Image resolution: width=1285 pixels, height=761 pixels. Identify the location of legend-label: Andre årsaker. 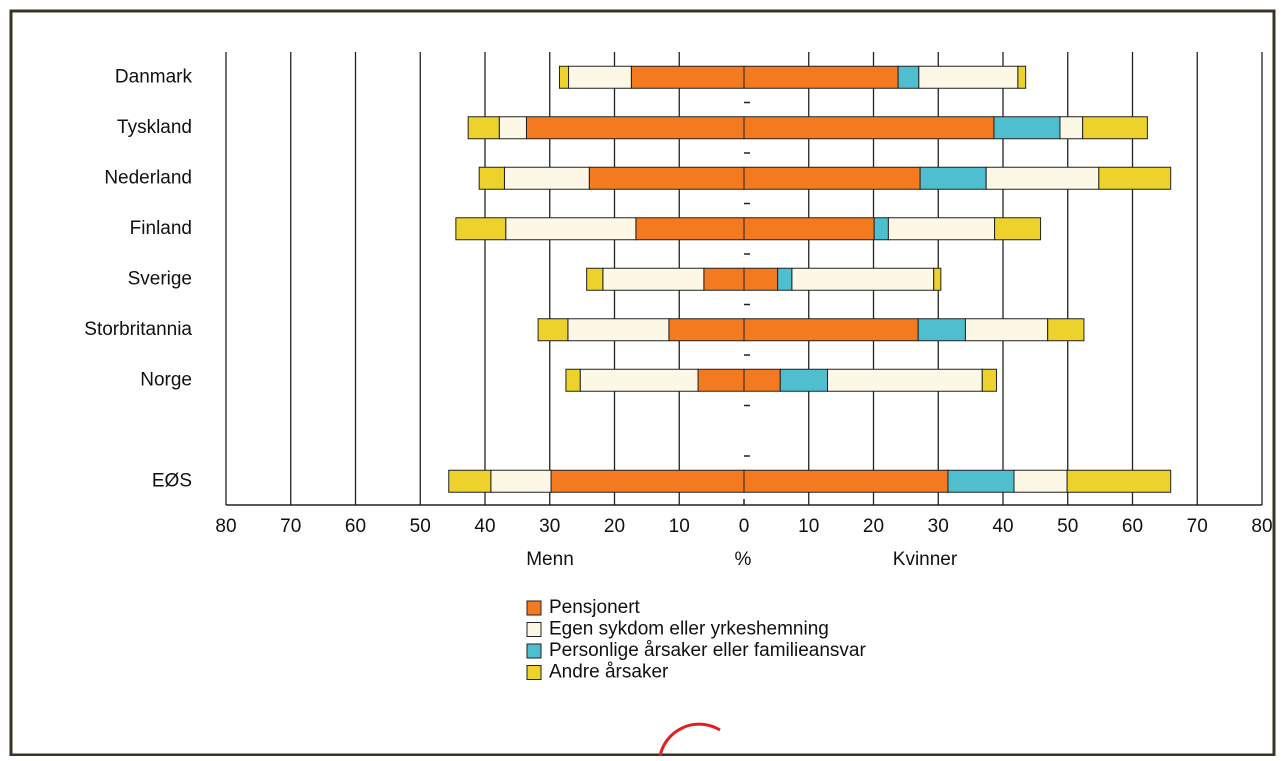
(609, 672).